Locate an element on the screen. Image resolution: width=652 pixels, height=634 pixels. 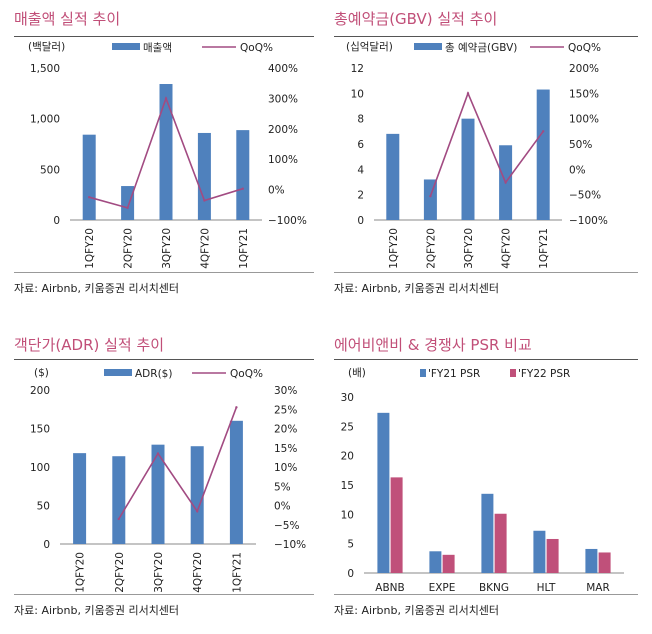
y2-tick-label: 5% is located at coordinates (282, 487).